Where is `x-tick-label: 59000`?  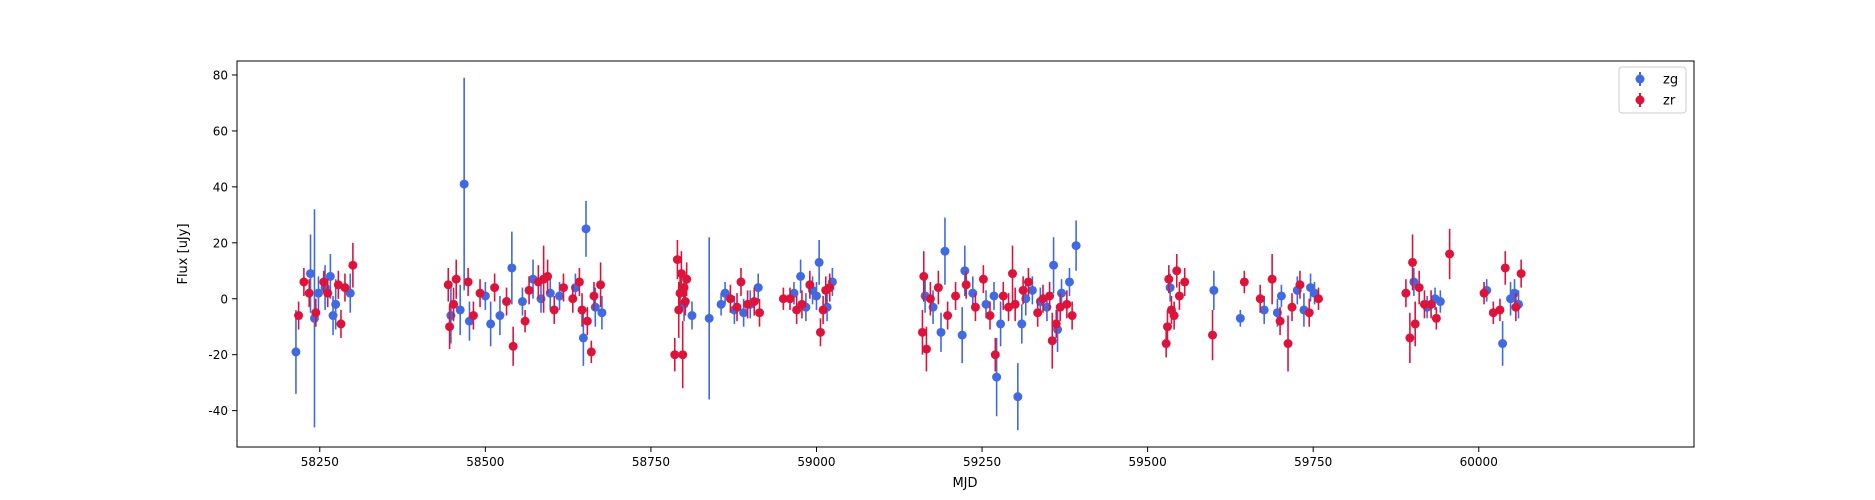 x-tick-label: 59000 is located at coordinates (816, 462).